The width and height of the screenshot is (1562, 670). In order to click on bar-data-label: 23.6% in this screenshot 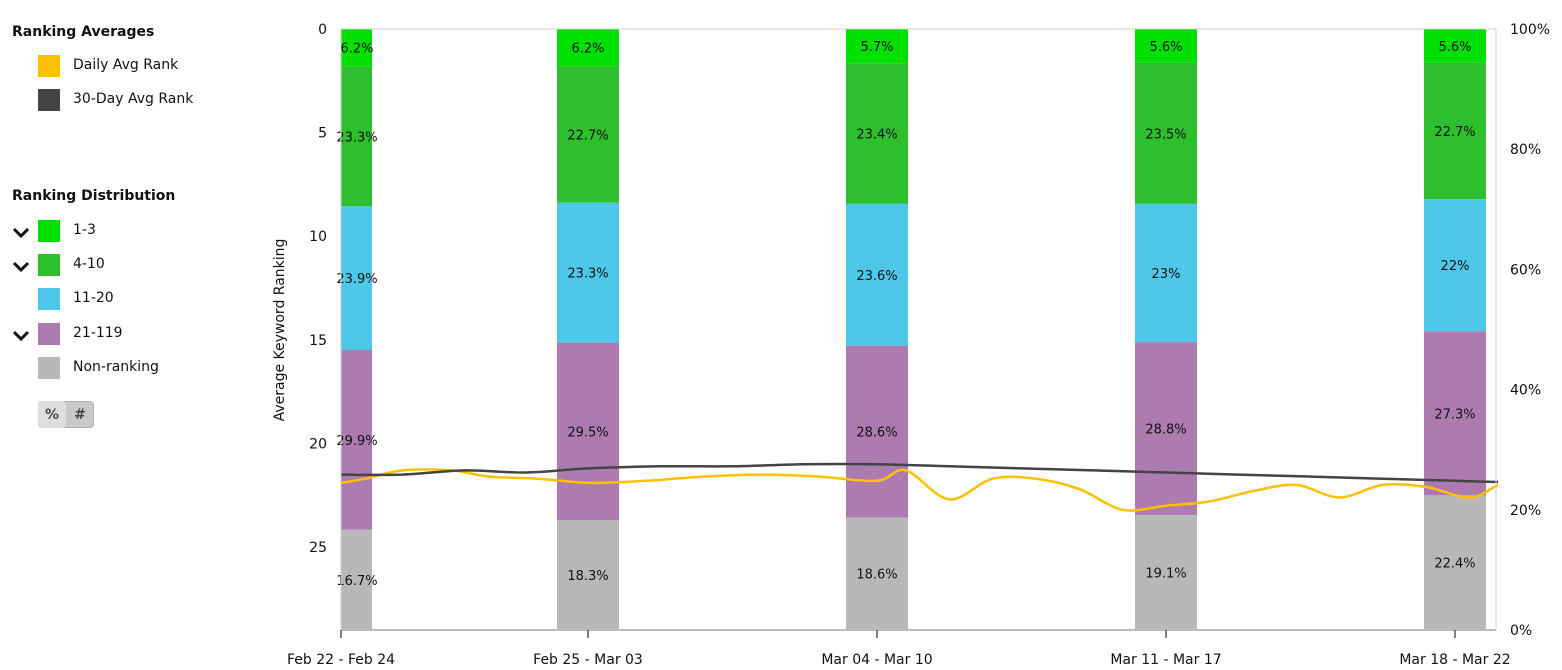, I will do `click(876, 276)`.